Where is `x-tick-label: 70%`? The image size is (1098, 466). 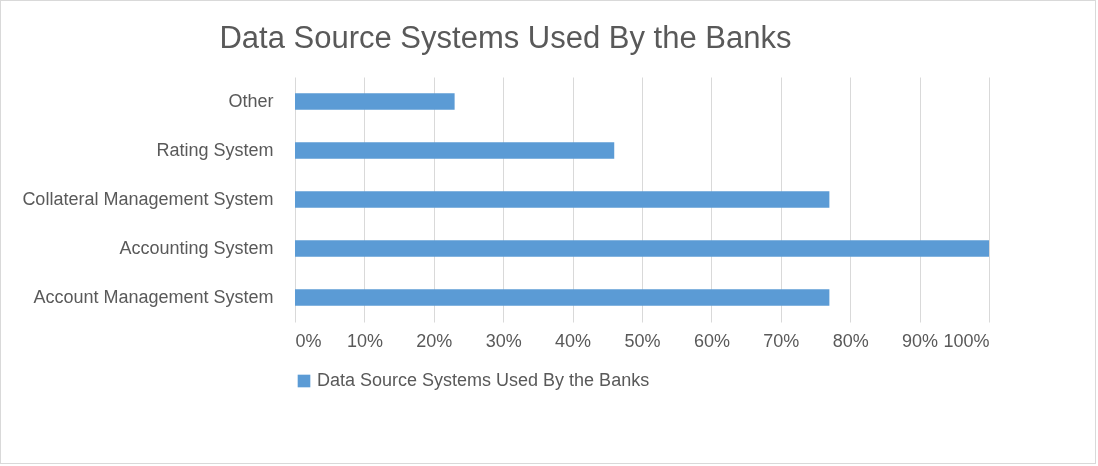
x-tick-label: 70% is located at coordinates (781, 340).